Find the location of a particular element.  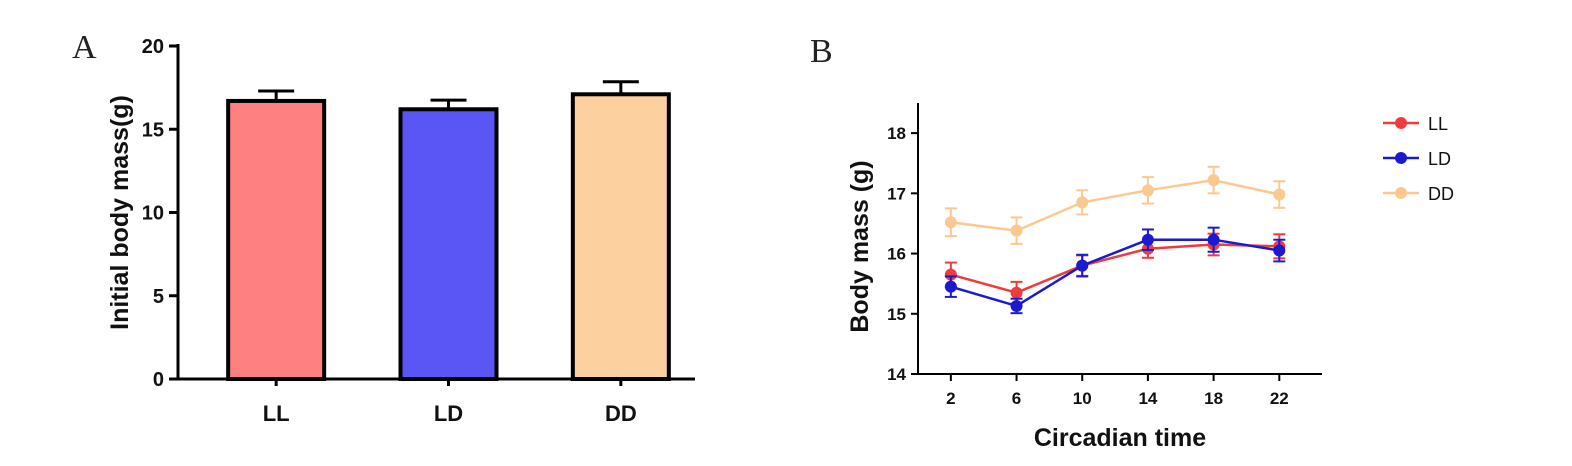

series-line-dd is located at coordinates (1115, 205).